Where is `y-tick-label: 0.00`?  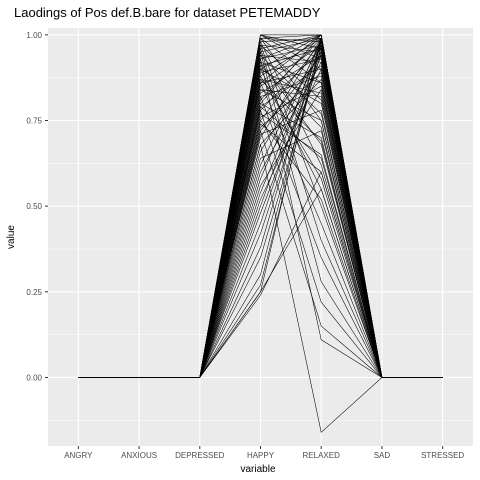
y-tick-label: 0.00 is located at coordinates (34, 377).